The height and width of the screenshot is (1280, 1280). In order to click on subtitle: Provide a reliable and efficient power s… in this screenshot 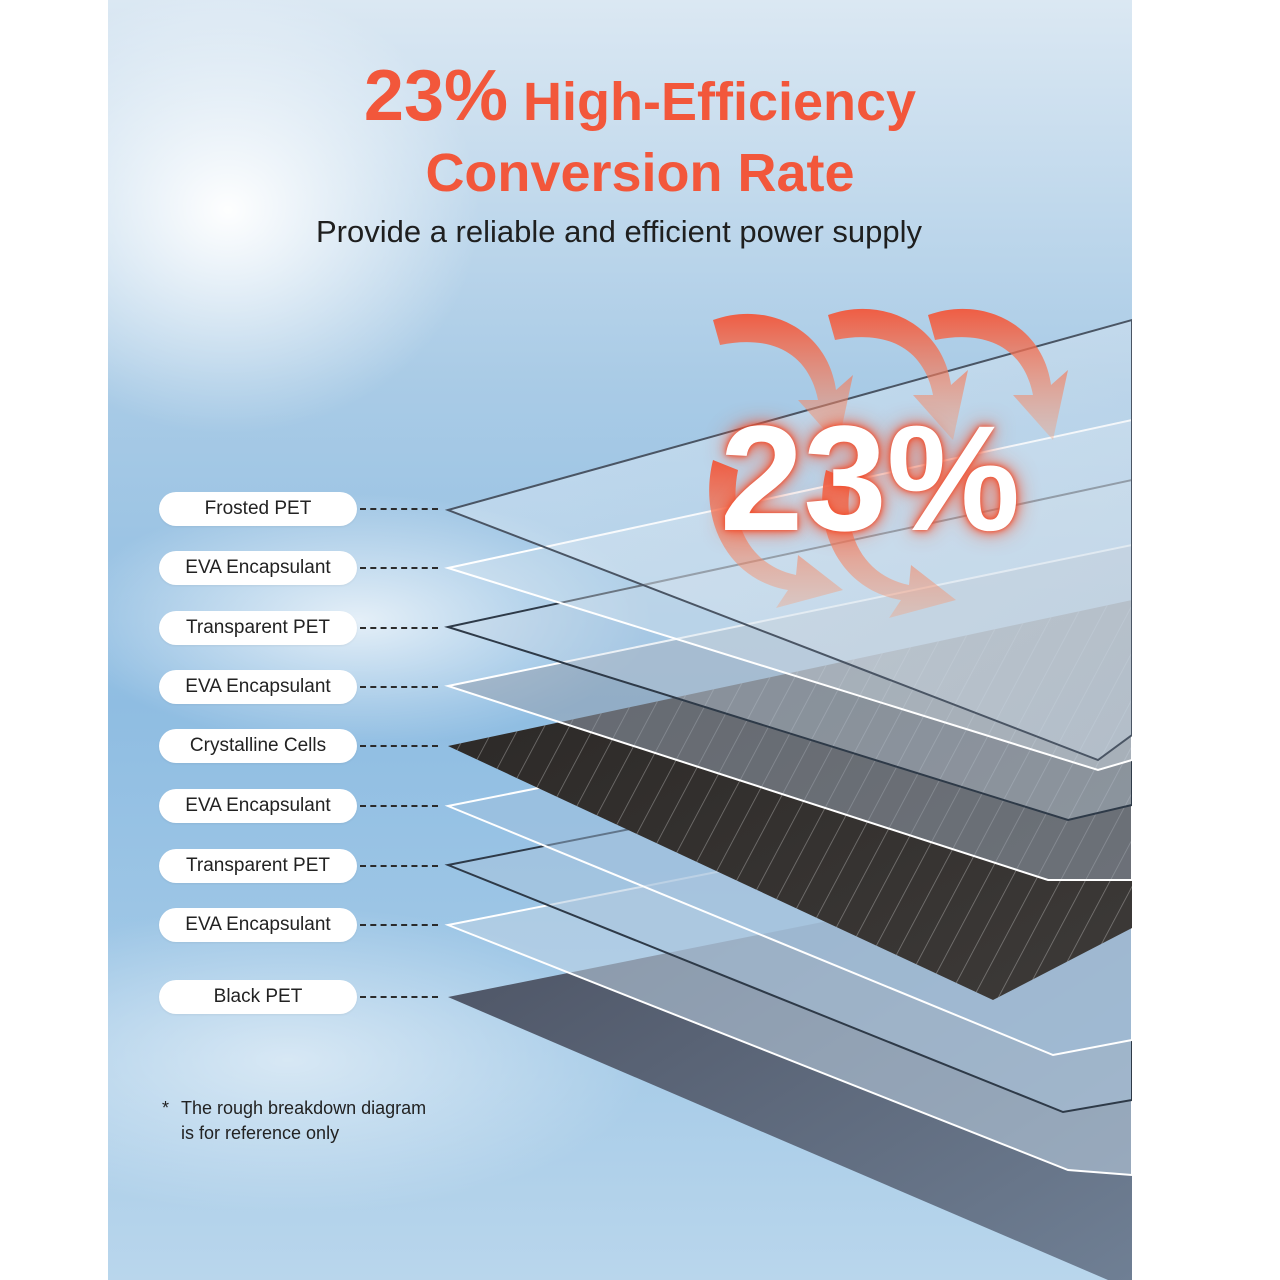, I will do `click(618, 231)`.